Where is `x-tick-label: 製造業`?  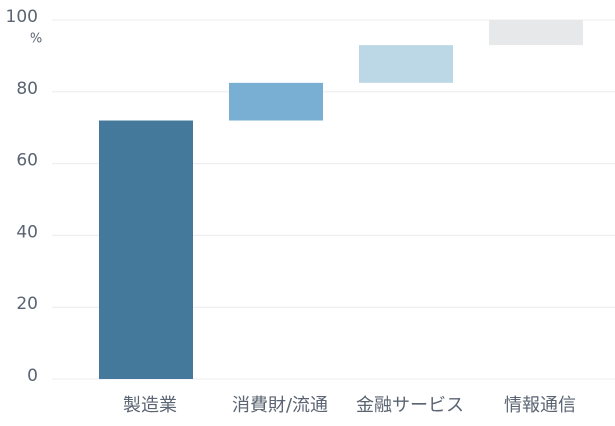
x-tick-label: 製造業 is located at coordinates (150, 405).